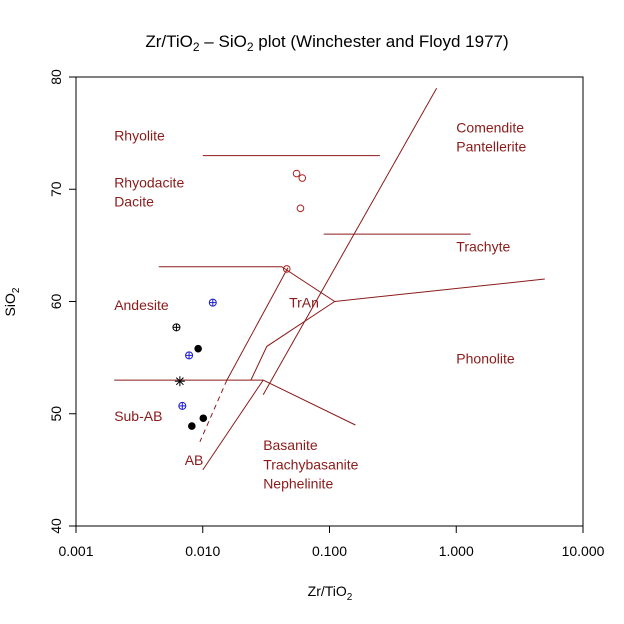 The height and width of the screenshot is (624, 624). Describe the element at coordinates (56, 77) in the screenshot. I see `y-tick-label: 80` at that location.